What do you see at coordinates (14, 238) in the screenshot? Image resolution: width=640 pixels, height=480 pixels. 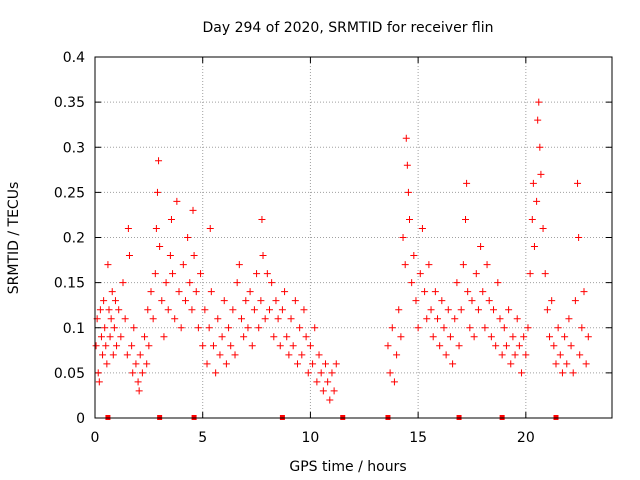 I see `y-axis-label: SRMTID / TECUs` at bounding box center [14, 238].